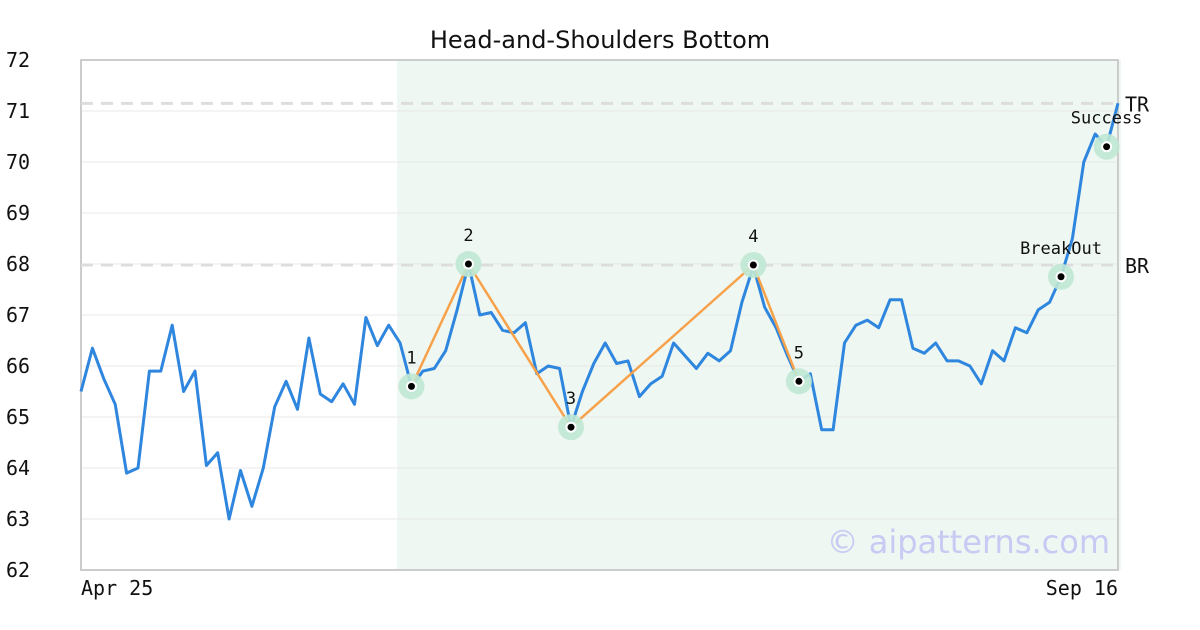  What do you see at coordinates (117, 588) in the screenshot?
I see `x-tick-start: Apr 25` at bounding box center [117, 588].